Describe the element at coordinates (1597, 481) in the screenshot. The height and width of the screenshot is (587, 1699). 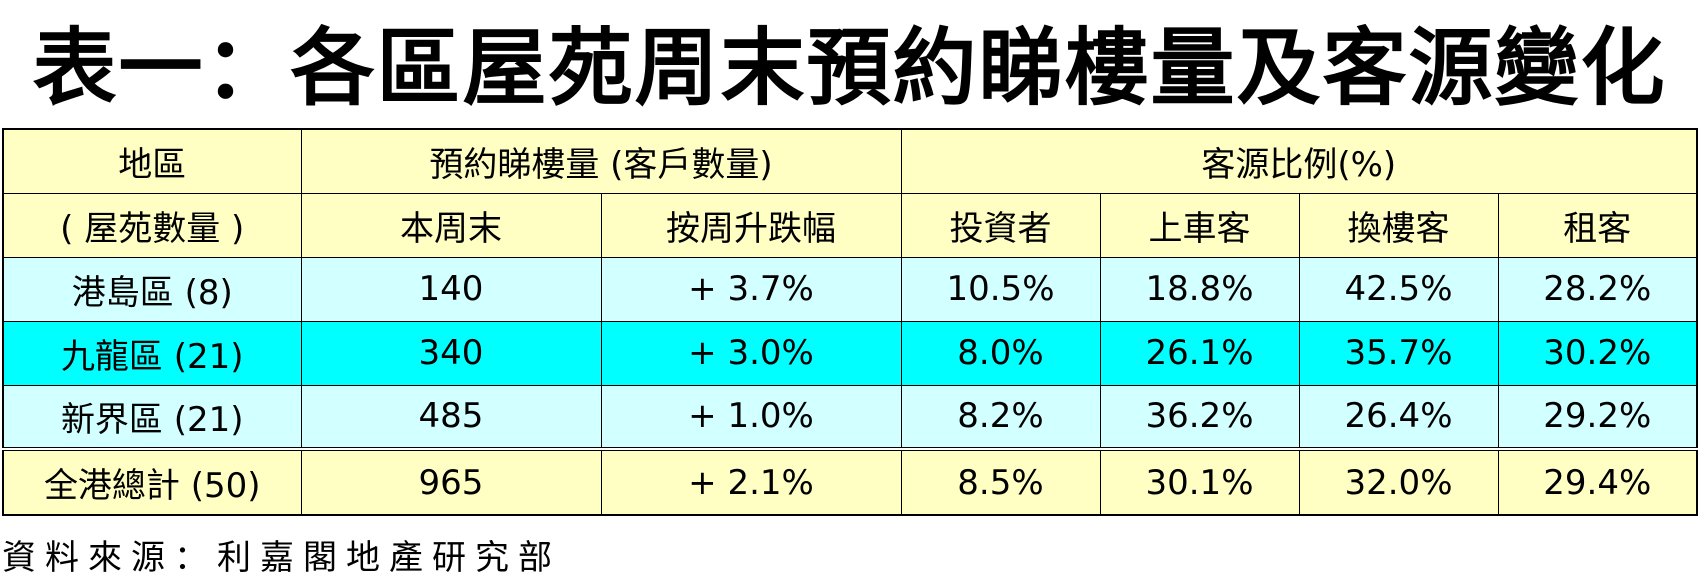
I see `cell-tenant: 29.4%` at that location.